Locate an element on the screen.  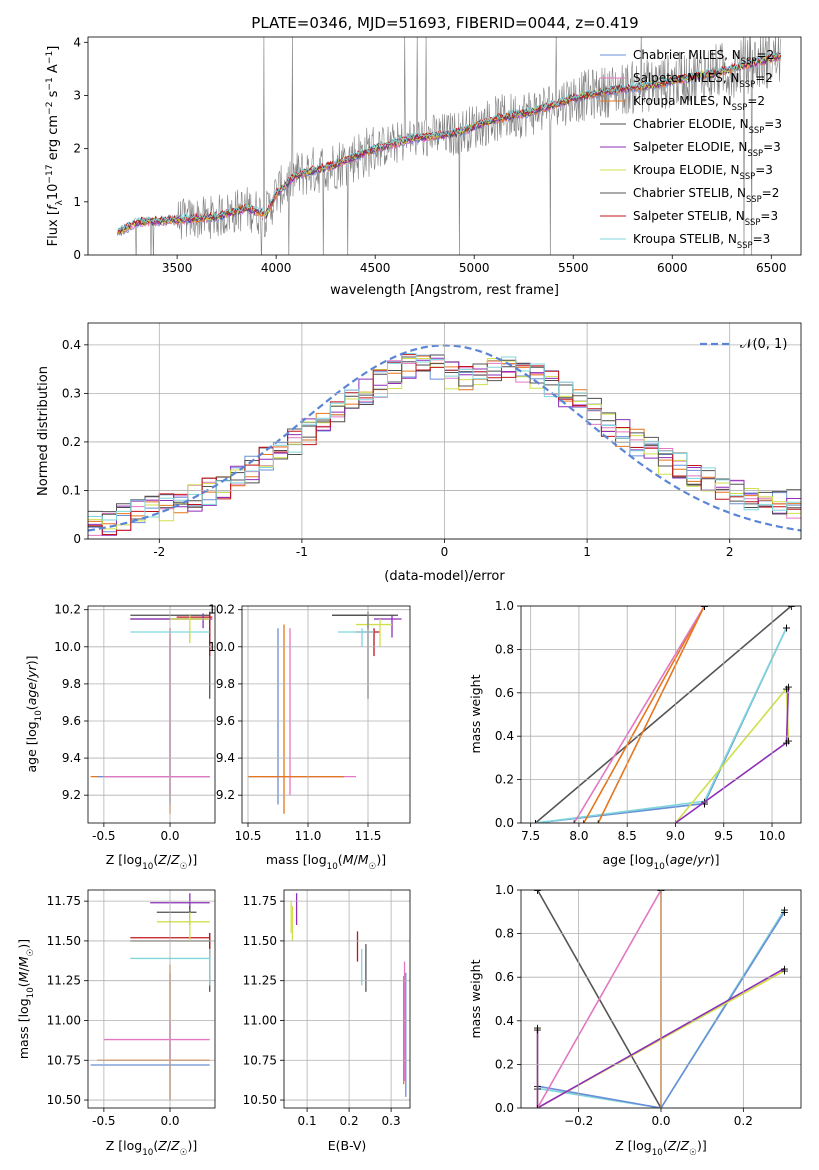
x-tick-label: 1 is located at coordinates (587, 552).